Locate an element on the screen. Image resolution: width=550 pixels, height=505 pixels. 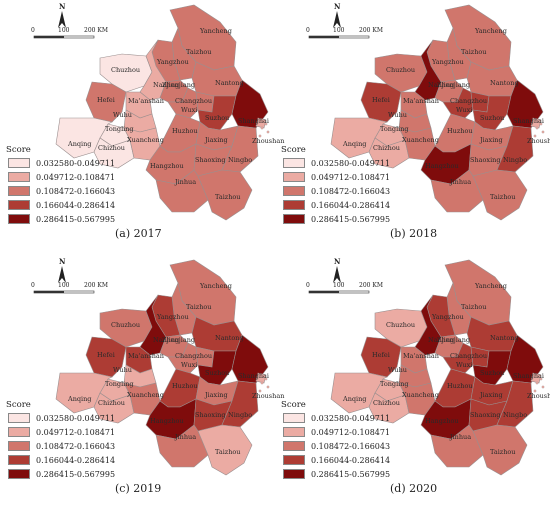
city-label: Changzhou is located at coordinates (469, 356).